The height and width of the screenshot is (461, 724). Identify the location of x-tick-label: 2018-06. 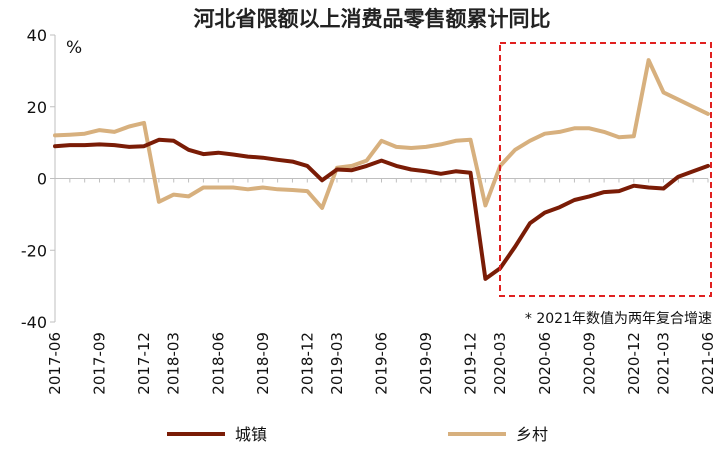
(218, 363).